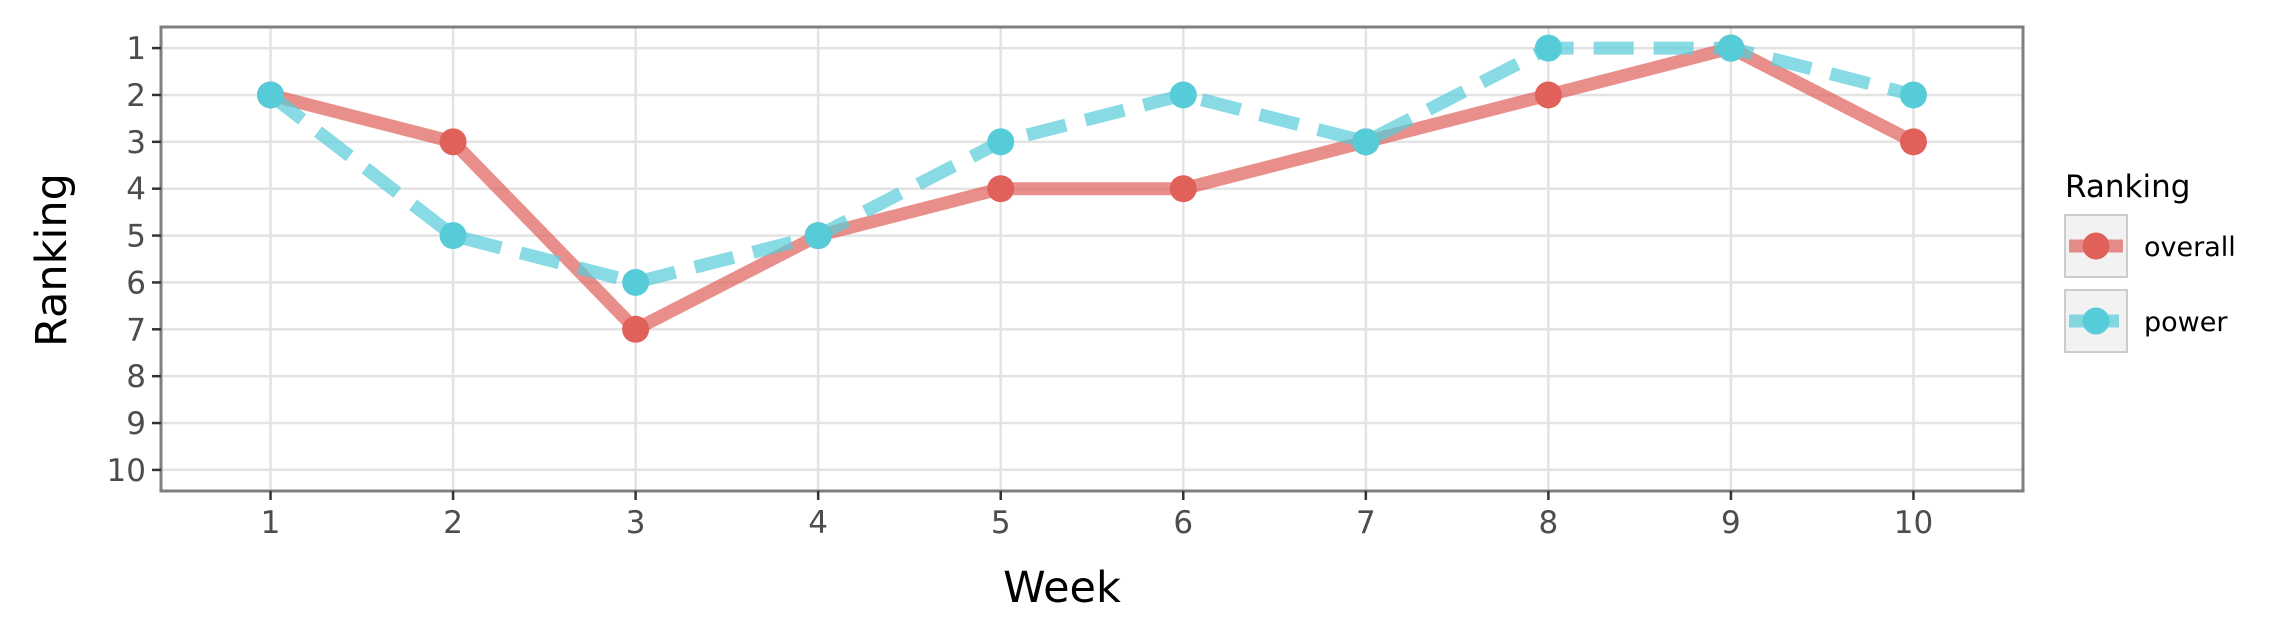  I want to click on x-axis-ticks: 1 2 3 4 5 6 7 8 9 10, so click(1097, 516).